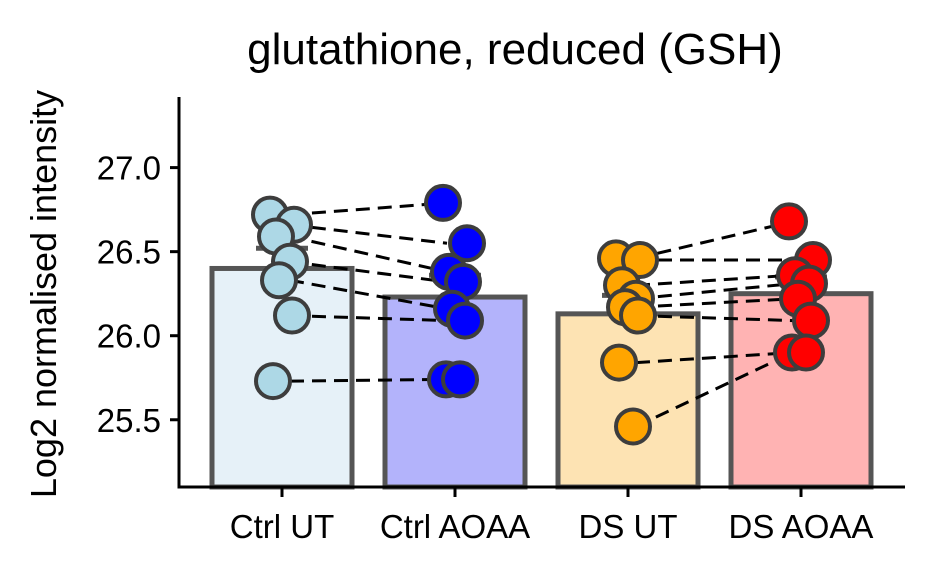 This screenshot has width=930, height=570. What do you see at coordinates (282, 526) in the screenshot?
I see `x-tick-label: Ctrl UT` at bounding box center [282, 526].